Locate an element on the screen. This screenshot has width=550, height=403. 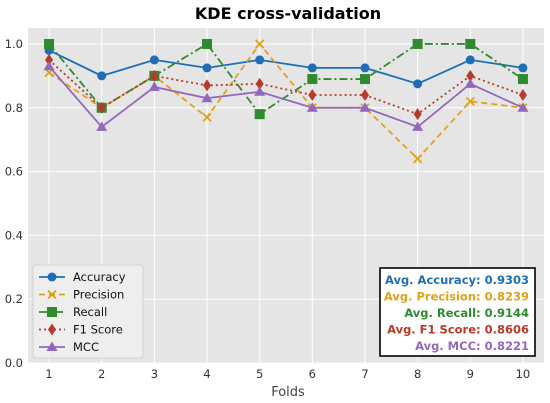
series-f1-score is located at coordinates (286, 87).